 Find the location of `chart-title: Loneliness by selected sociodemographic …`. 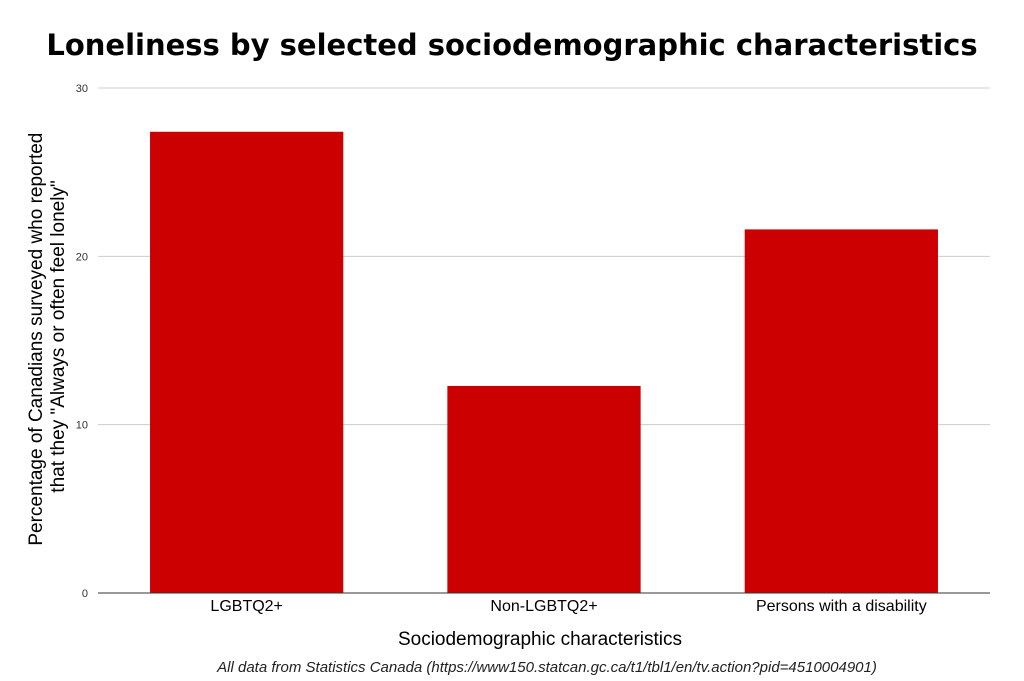

chart-title: Loneliness by selected sociodemographic … is located at coordinates (512, 45).